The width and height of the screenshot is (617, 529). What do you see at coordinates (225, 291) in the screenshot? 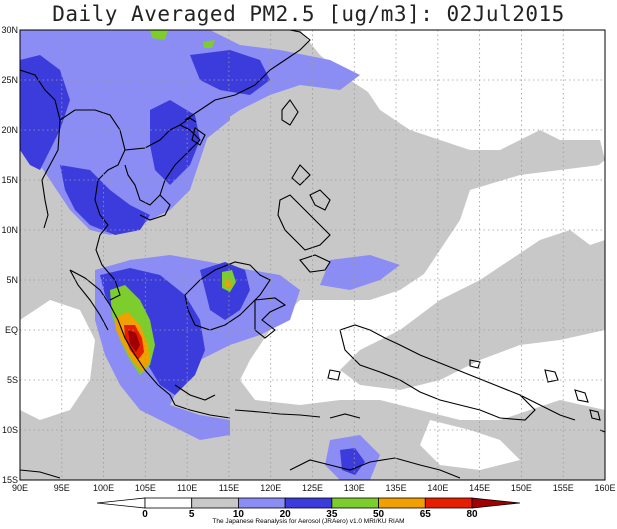
I see `blue-region-borneo` at bounding box center [225, 291].